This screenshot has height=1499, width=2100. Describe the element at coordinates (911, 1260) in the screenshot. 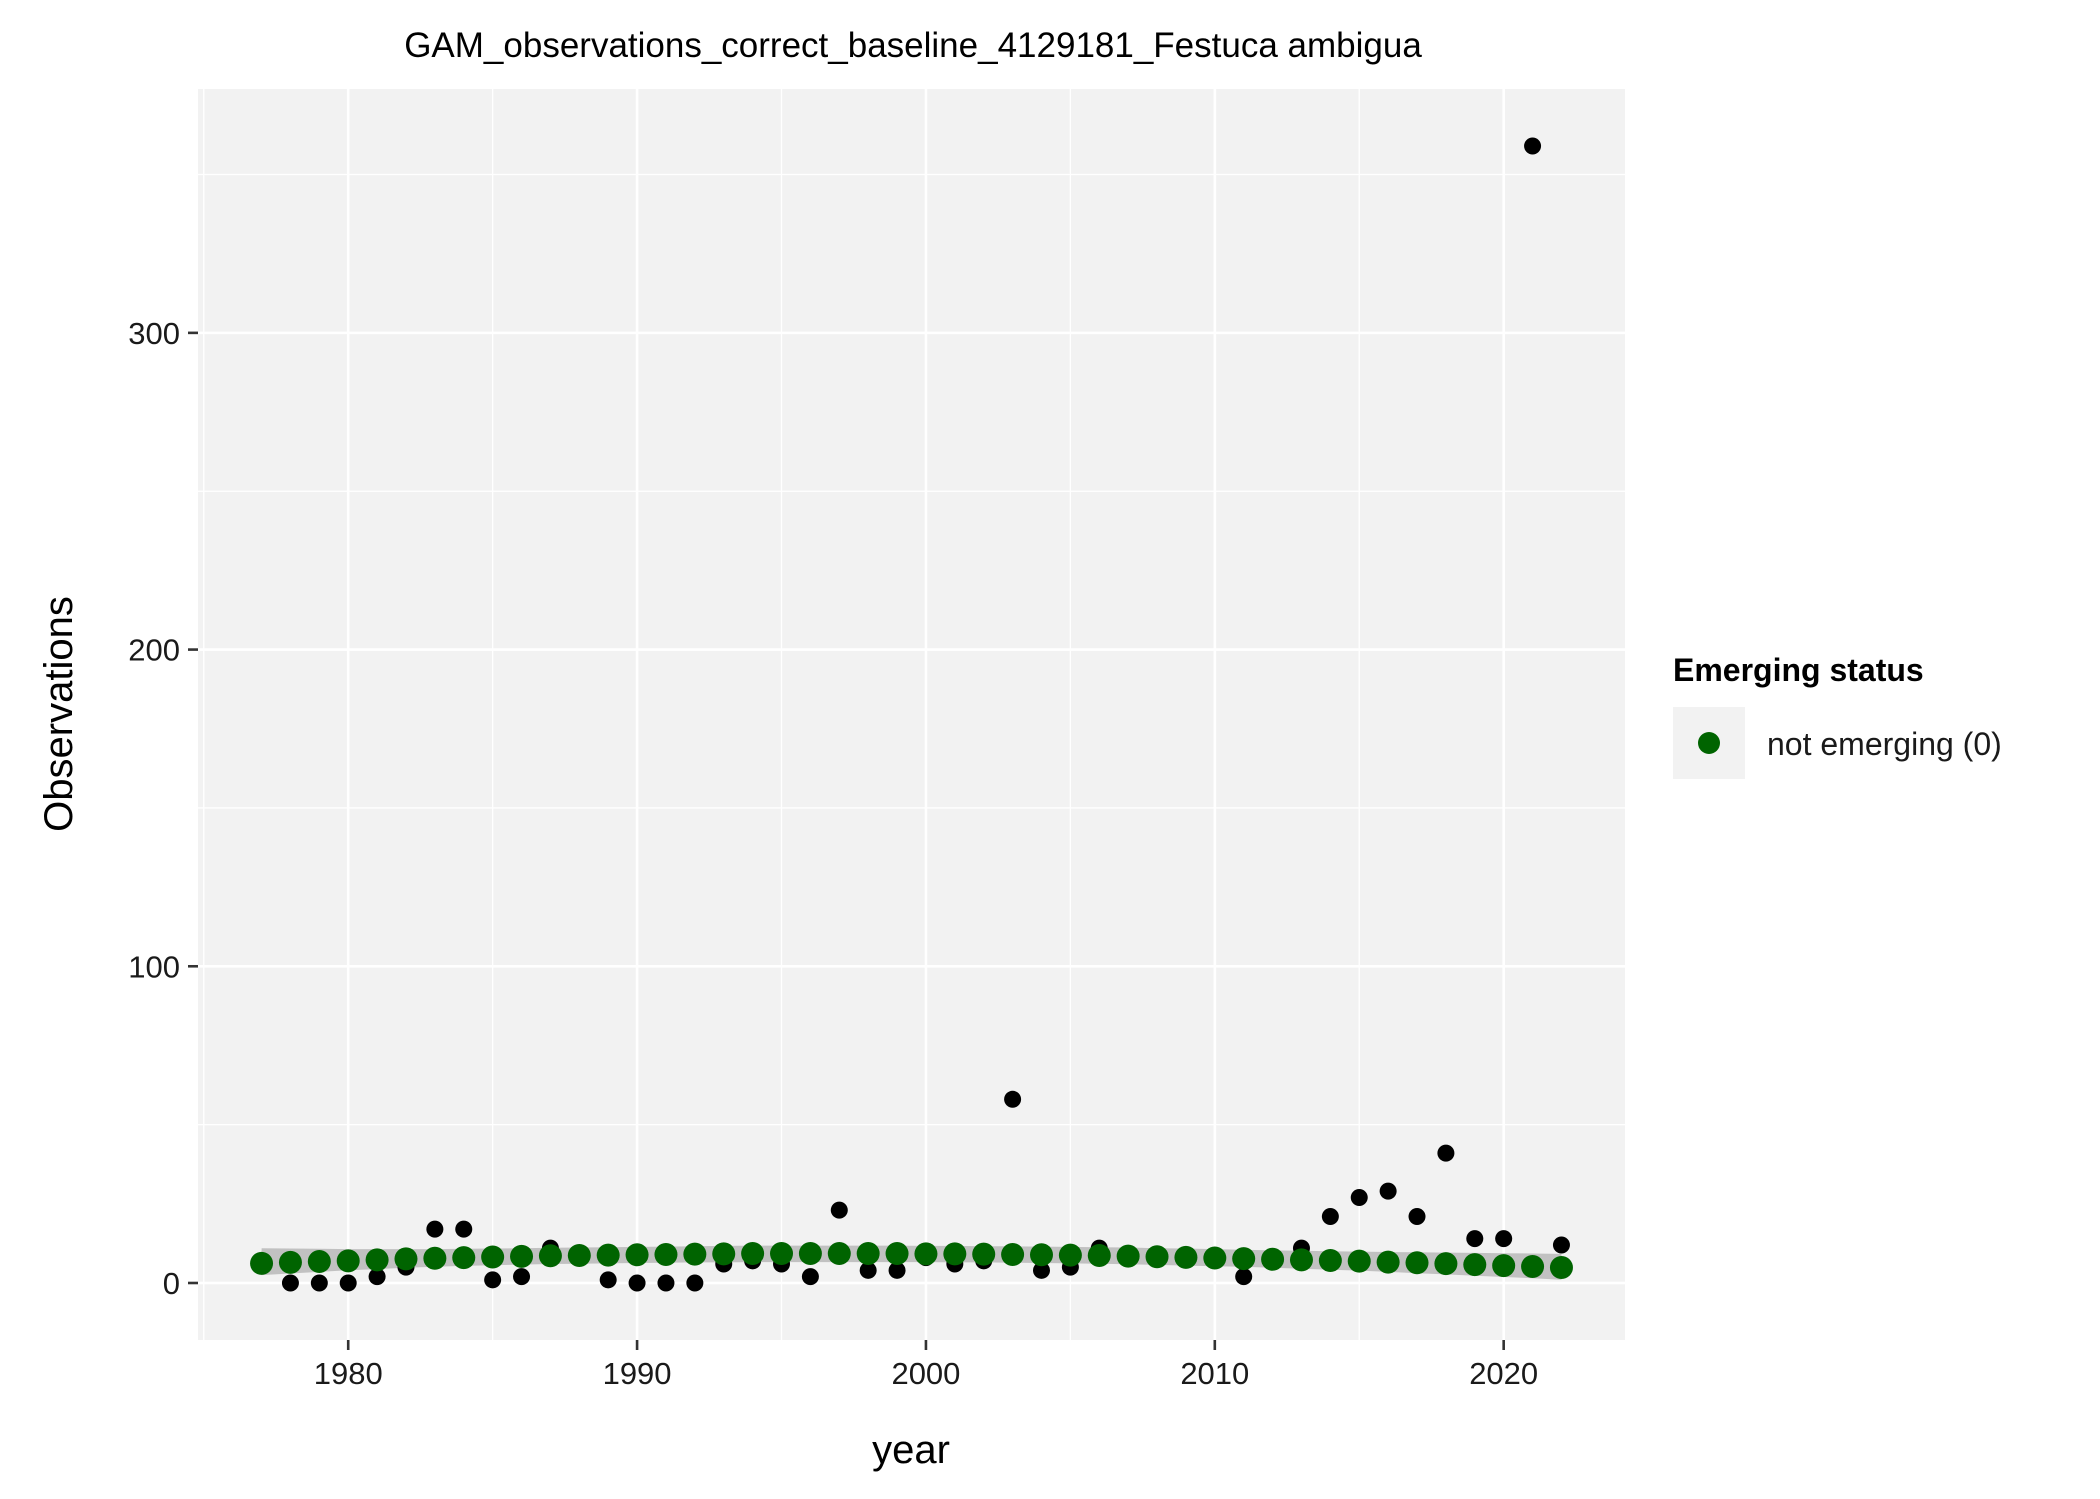

I see `fitted-points` at that location.